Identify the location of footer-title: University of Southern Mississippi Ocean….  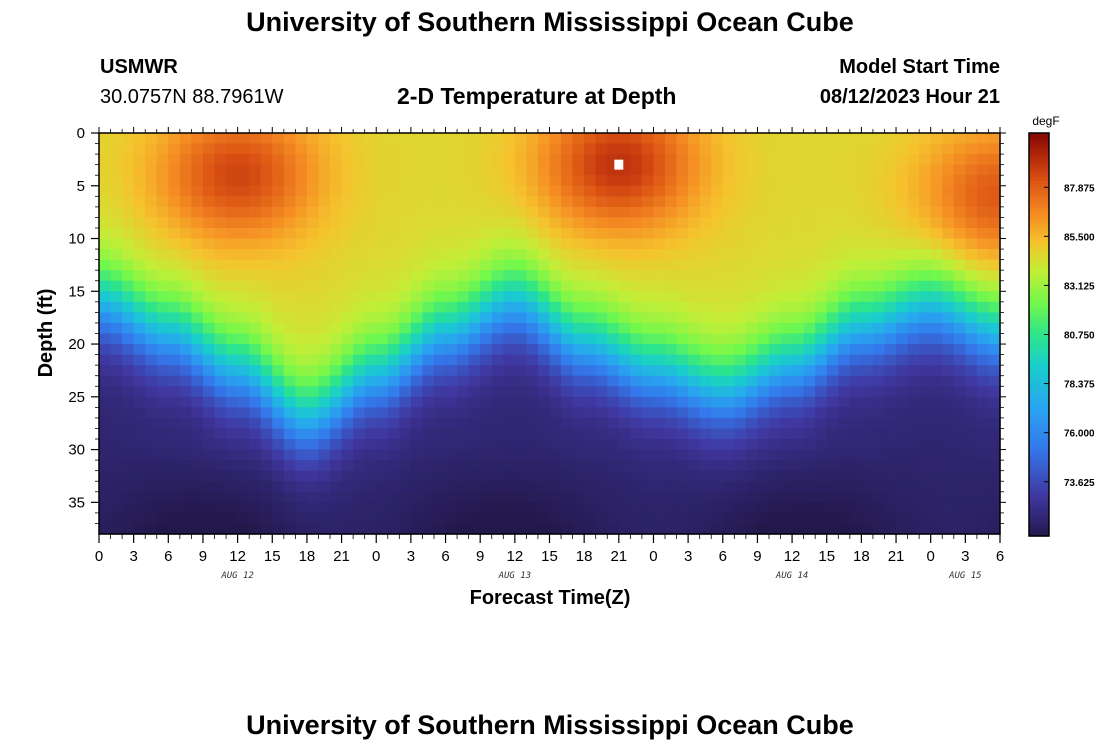
(550, 725).